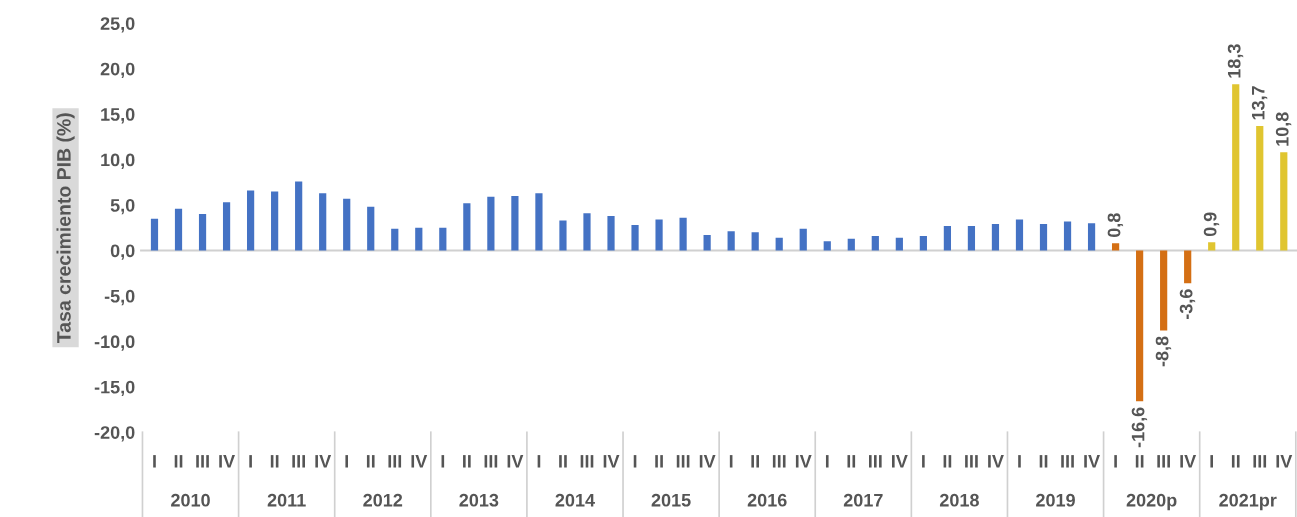  What do you see at coordinates (114, 388) in the screenshot?
I see `y-tick-label: -15,0` at bounding box center [114, 388].